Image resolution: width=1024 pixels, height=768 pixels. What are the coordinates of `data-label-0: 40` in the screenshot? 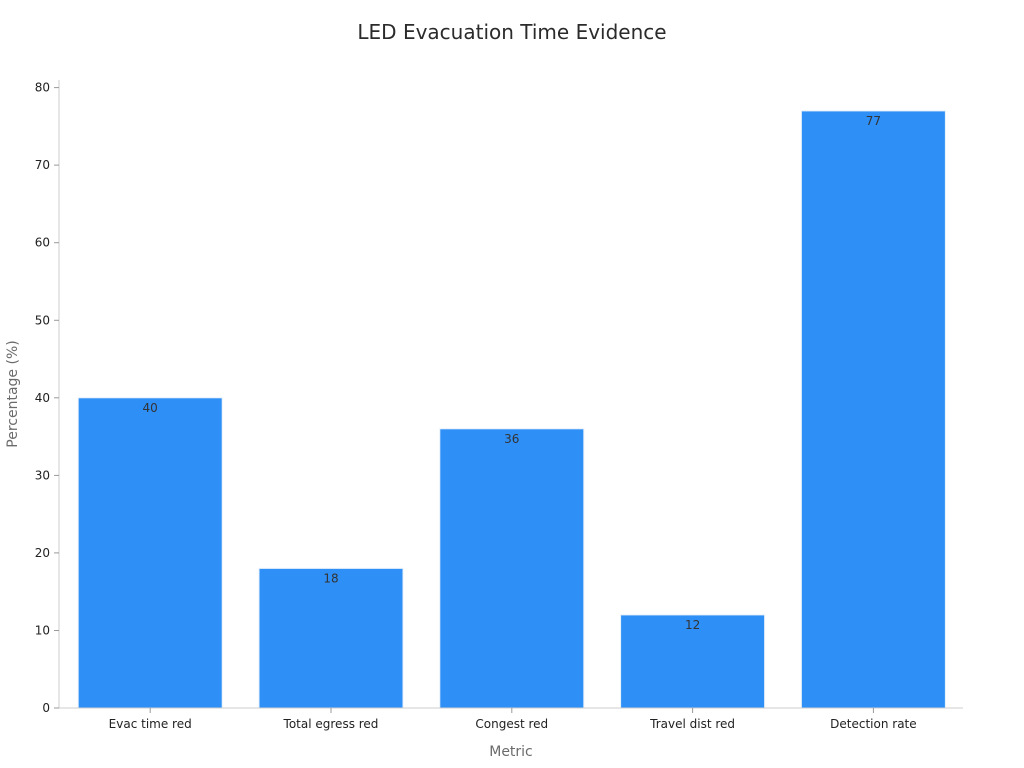 It's located at (150, 408).